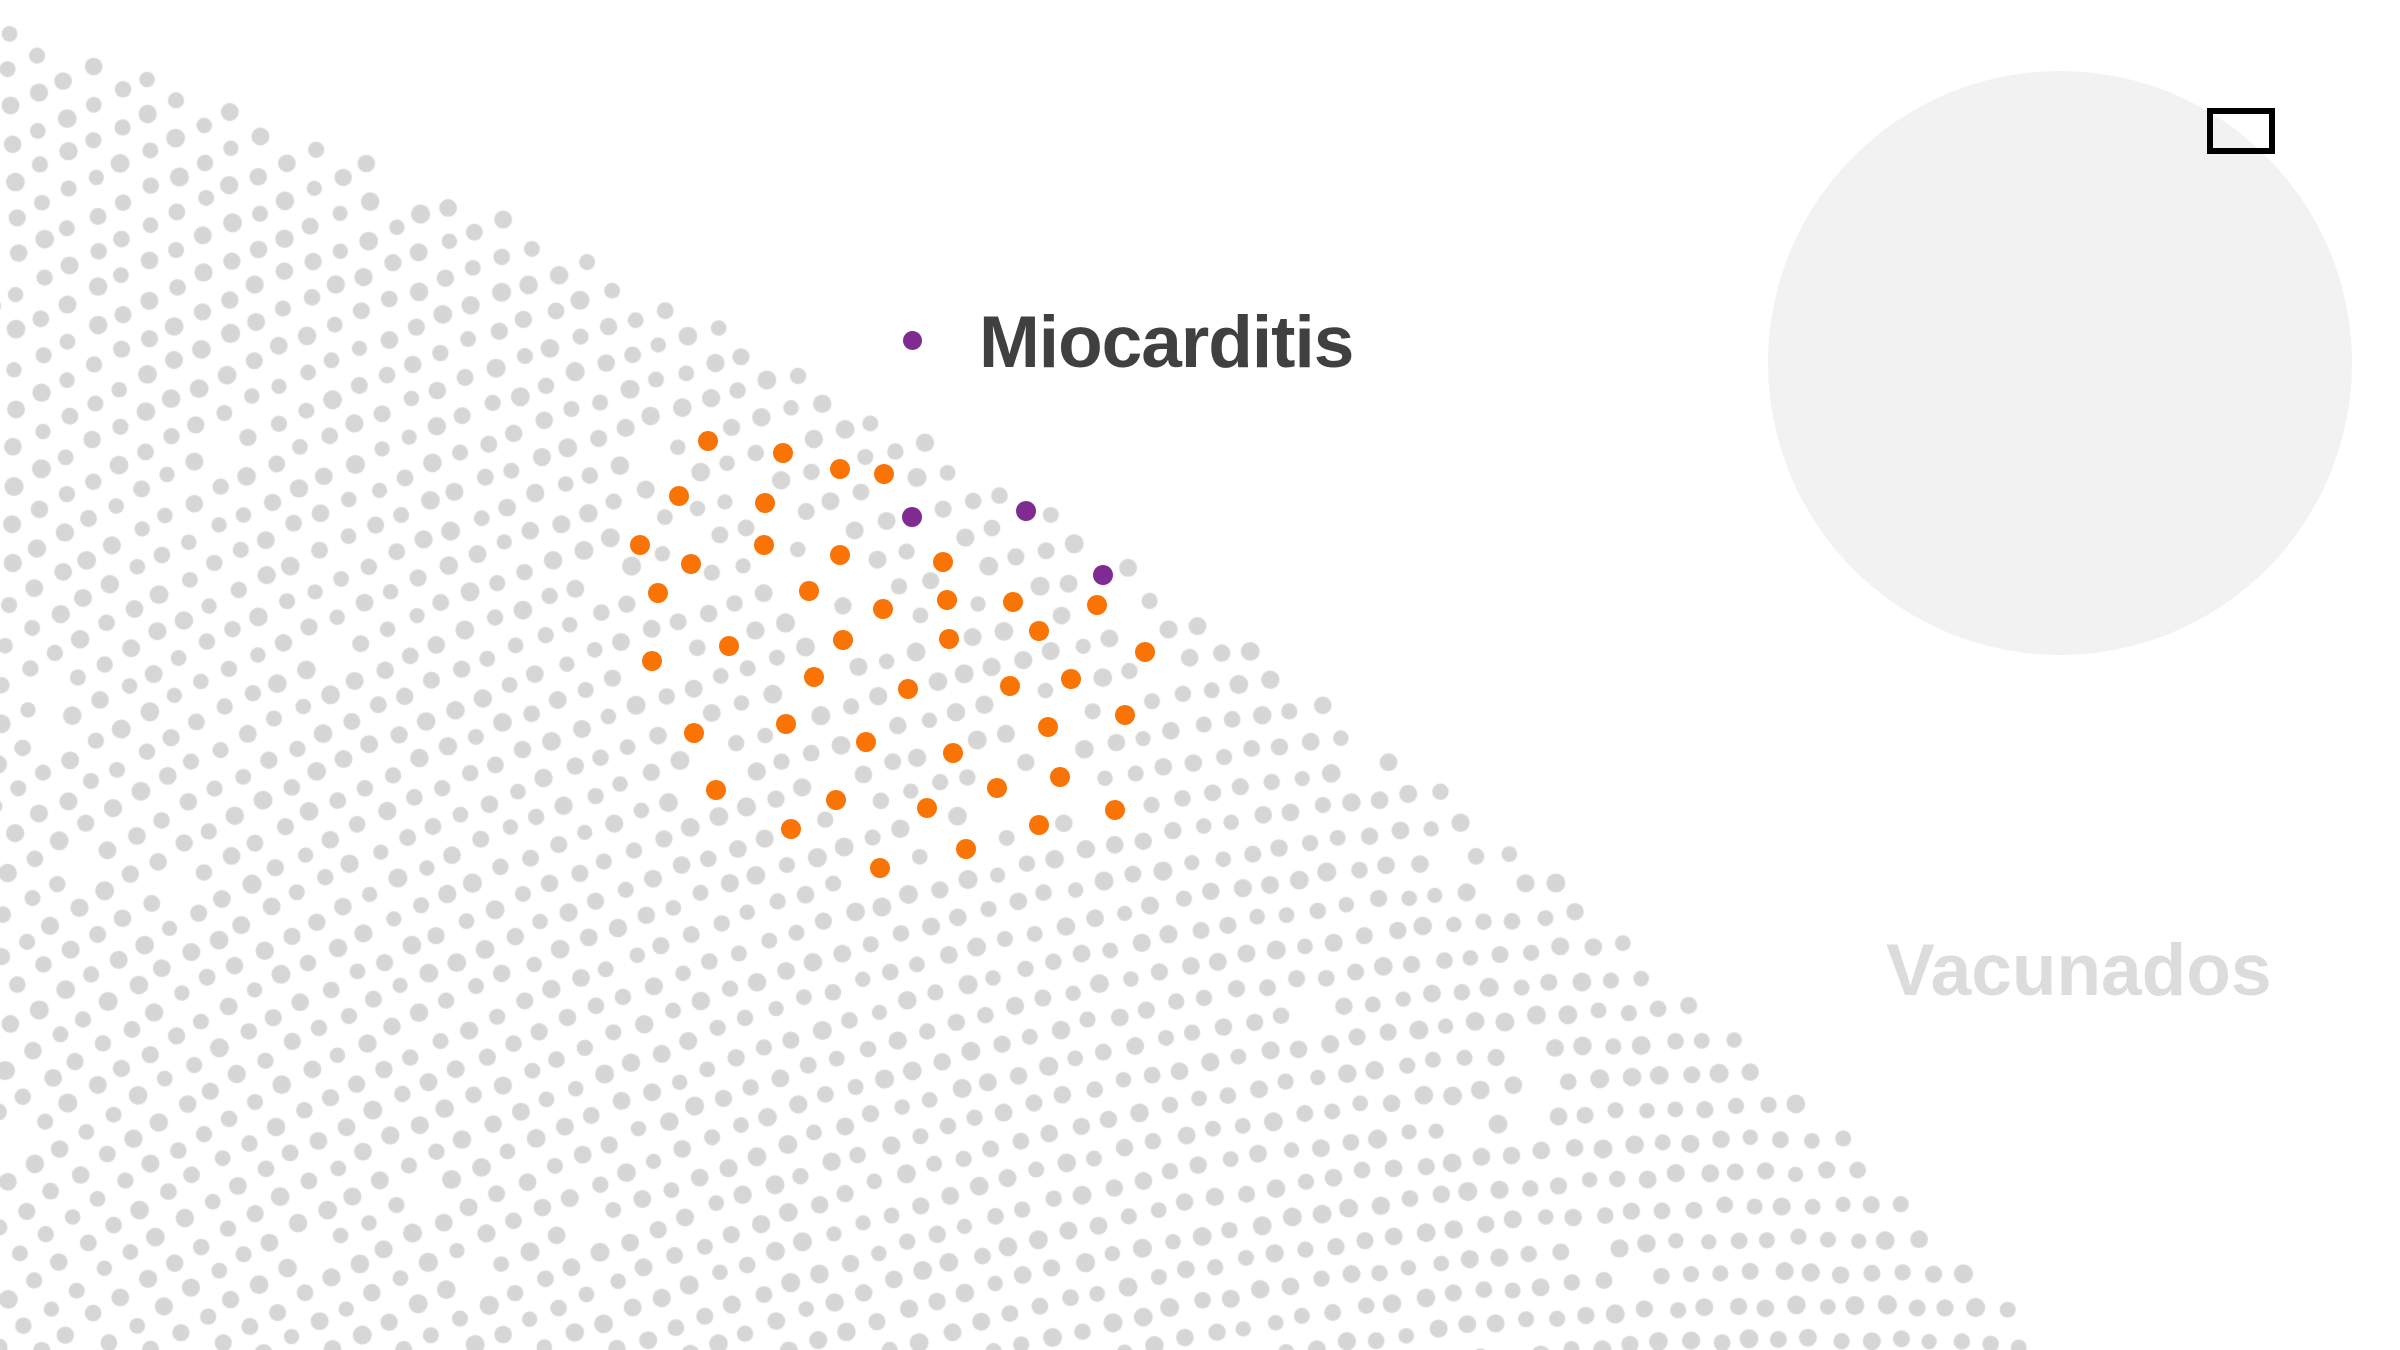 The height and width of the screenshot is (1350, 2400). I want to click on vacunados-label: Vacunados, so click(2079, 970).